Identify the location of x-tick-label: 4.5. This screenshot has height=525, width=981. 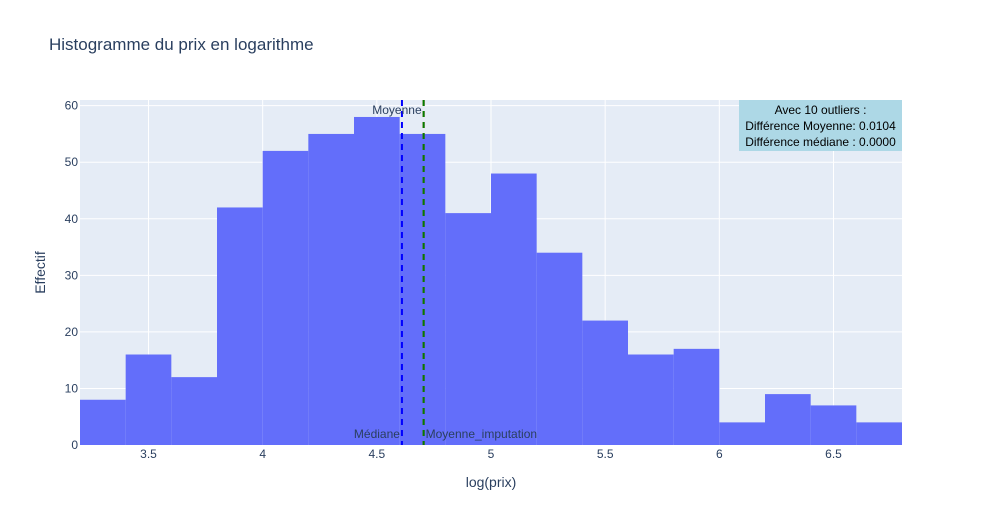
(376, 454).